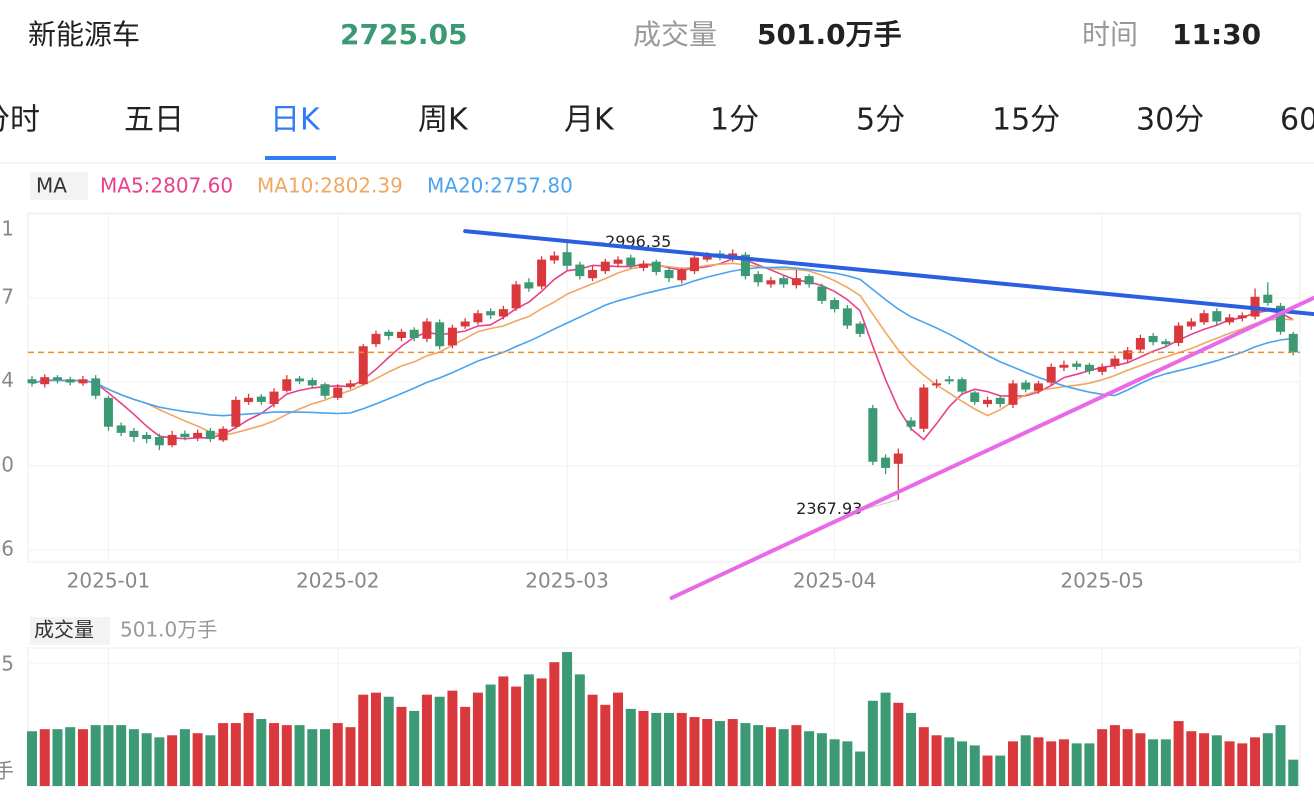  Describe the element at coordinates (404, 34) in the screenshot. I see `index-price: 2725.05` at that location.